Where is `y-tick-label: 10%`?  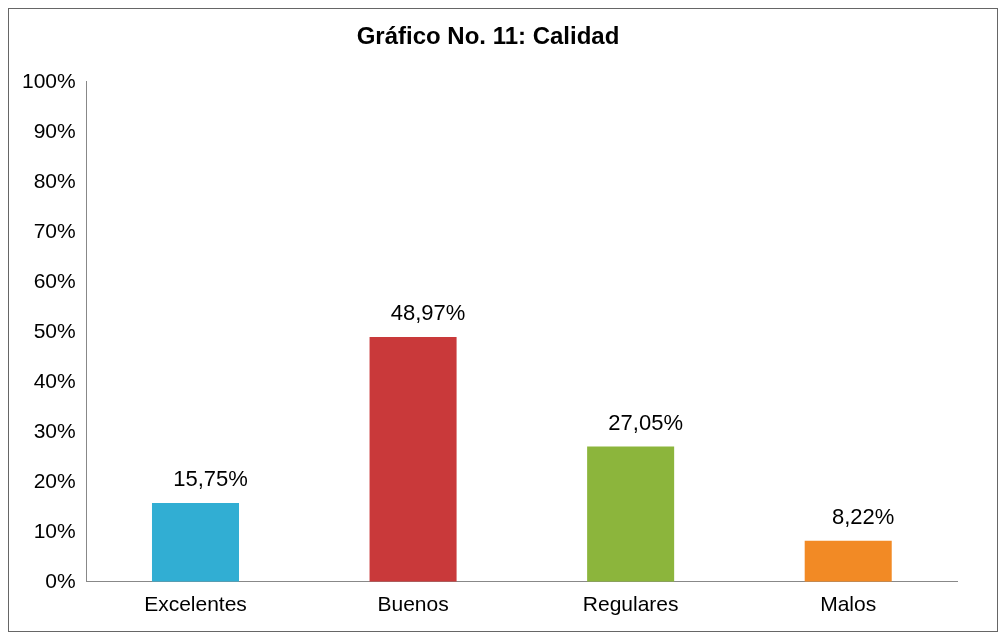
y-tick-label: 10% is located at coordinates (54, 530).